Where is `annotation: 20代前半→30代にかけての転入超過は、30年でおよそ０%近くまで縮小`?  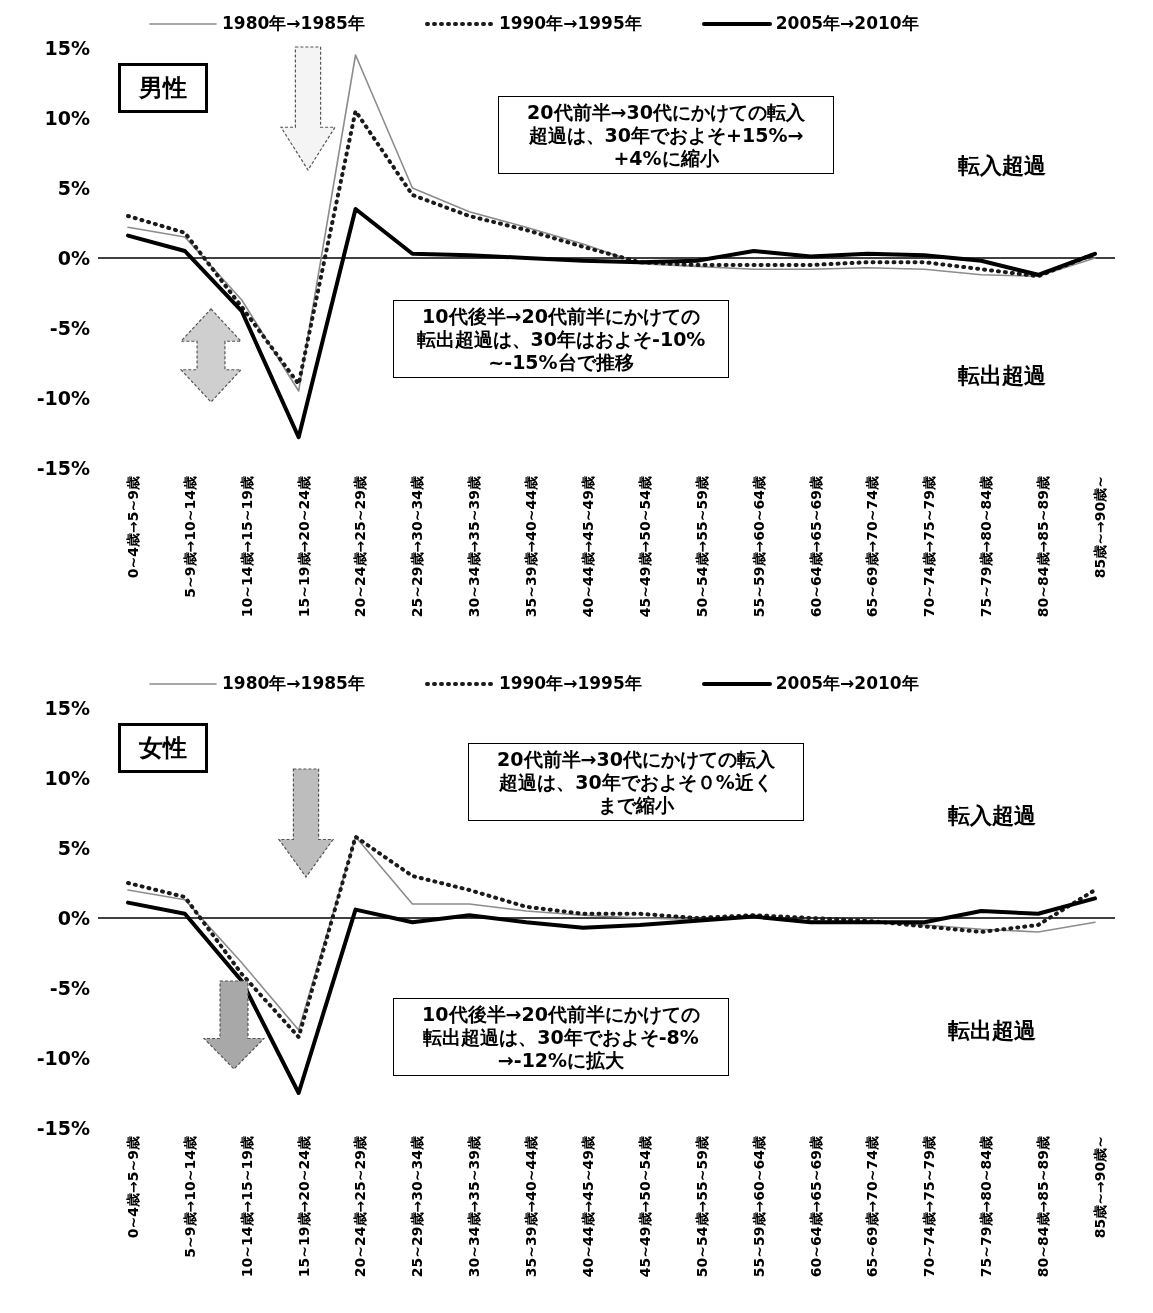
annotation: 20代前半→30代にかけての転入超過は、30年でおよそ０%近くまで縮小 is located at coordinates (636, 782).